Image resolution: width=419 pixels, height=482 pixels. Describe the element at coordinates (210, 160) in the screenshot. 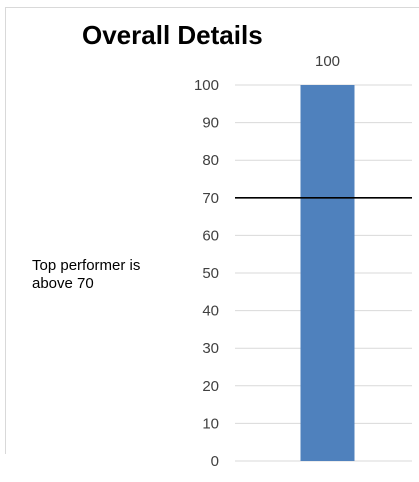

I see `y-tick-label-80: 80` at that location.